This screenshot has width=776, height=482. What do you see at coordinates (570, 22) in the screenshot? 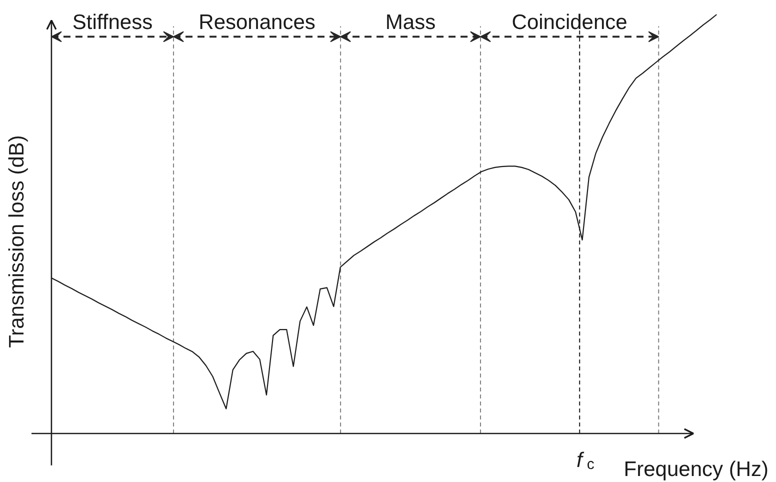
I see `annotation: Coincidence` at bounding box center [570, 22].